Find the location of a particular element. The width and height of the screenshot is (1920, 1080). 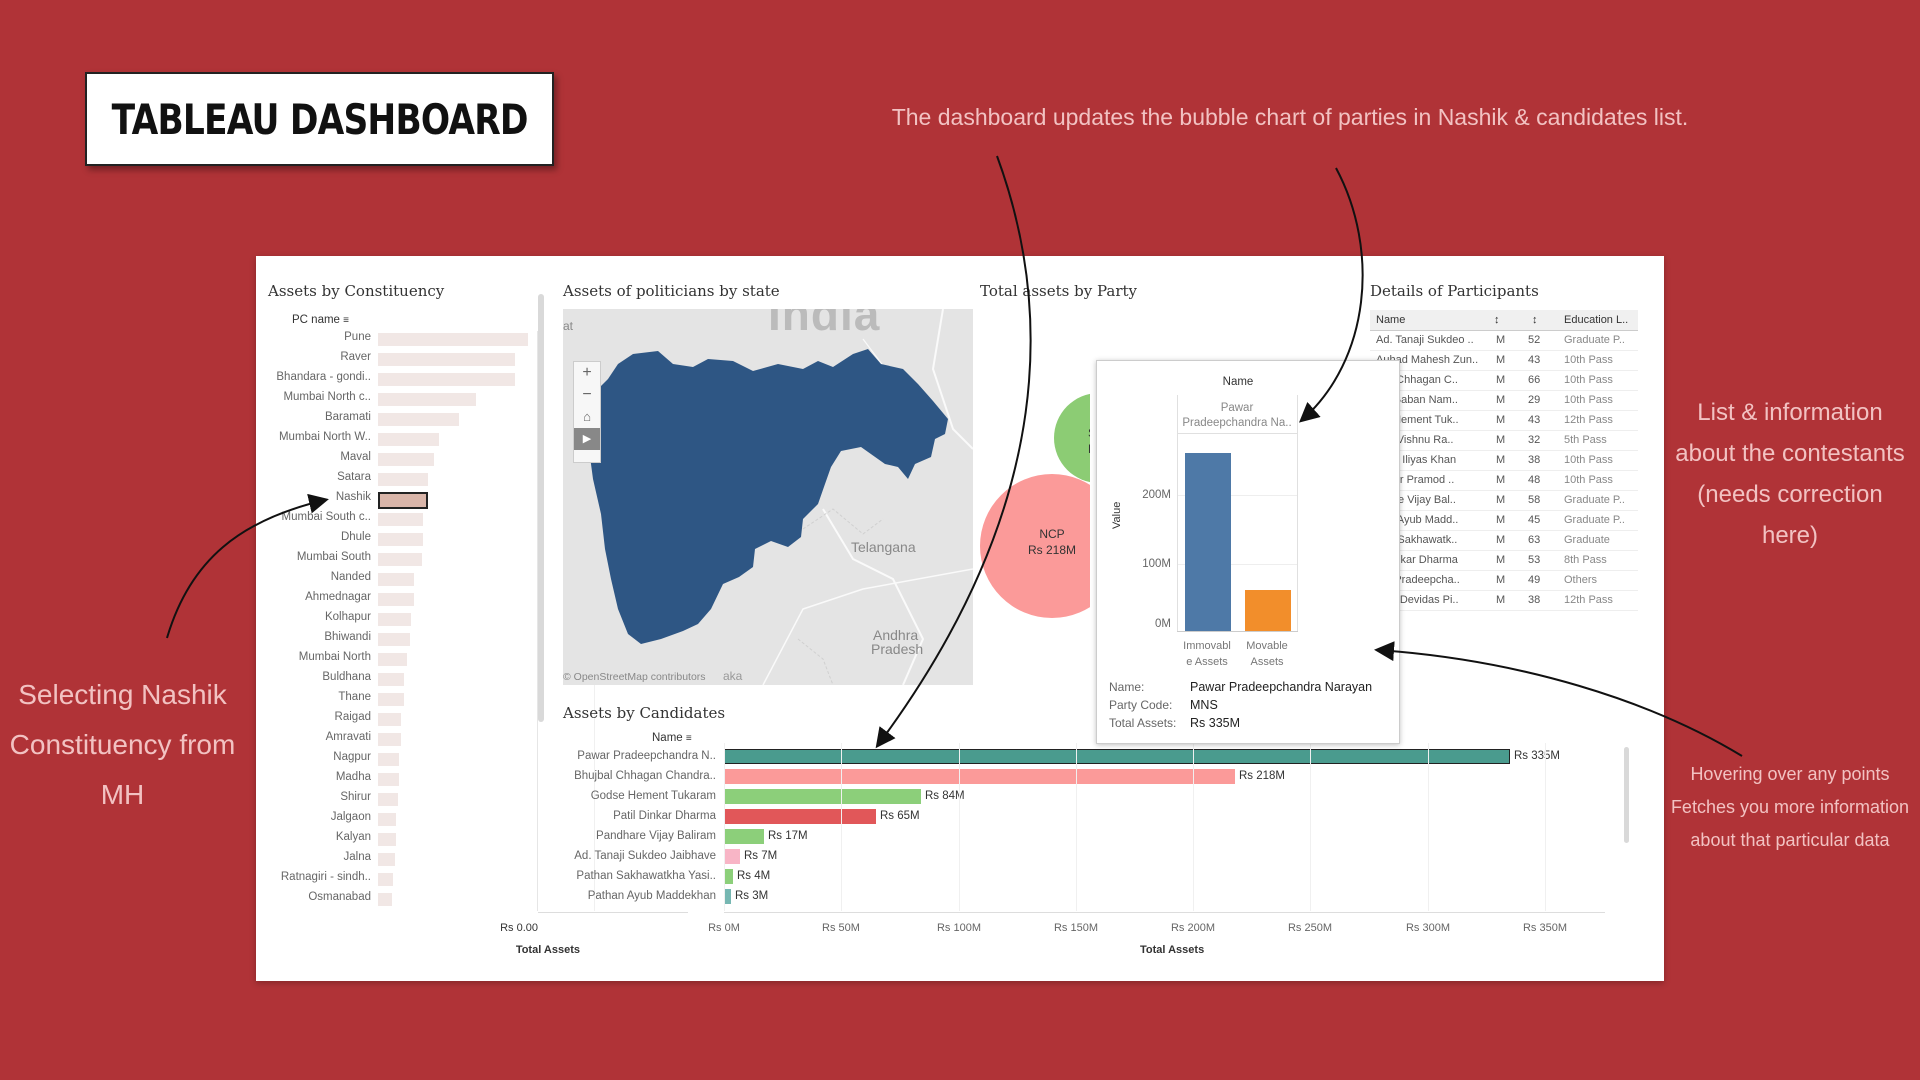

tooltip-y-tick: 100M is located at coordinates (1156, 564).